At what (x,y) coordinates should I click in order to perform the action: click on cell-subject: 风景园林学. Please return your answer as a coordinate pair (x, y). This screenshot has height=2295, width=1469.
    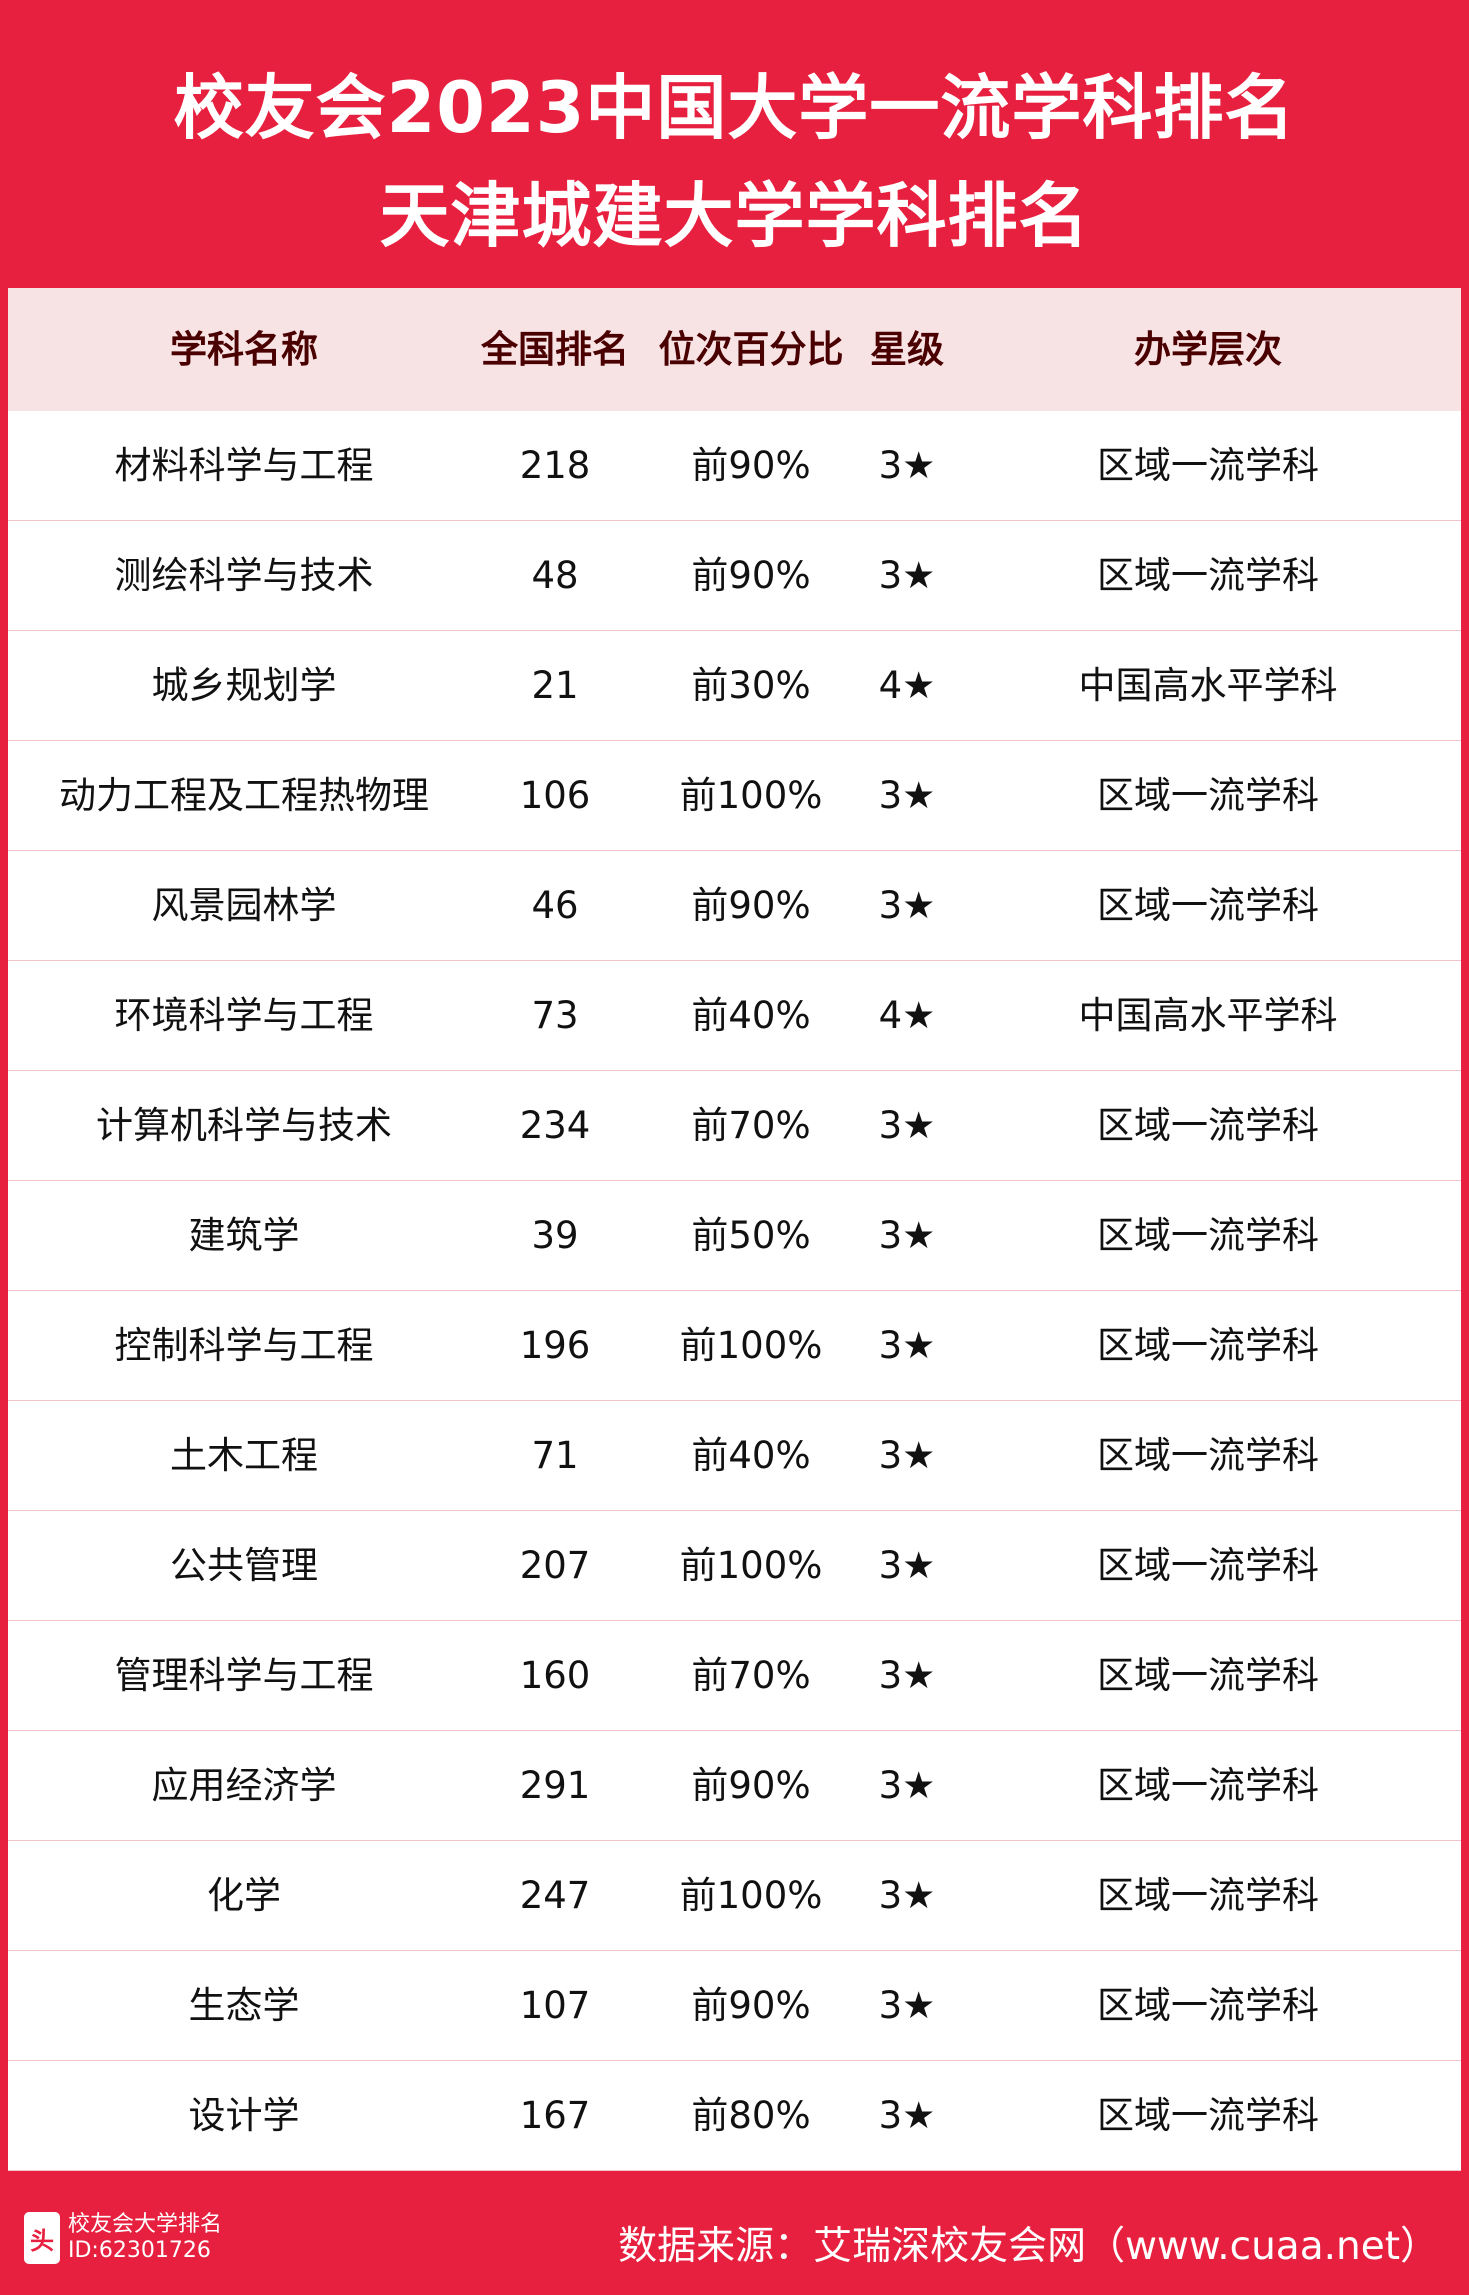
    Looking at the image, I should click on (244, 905).